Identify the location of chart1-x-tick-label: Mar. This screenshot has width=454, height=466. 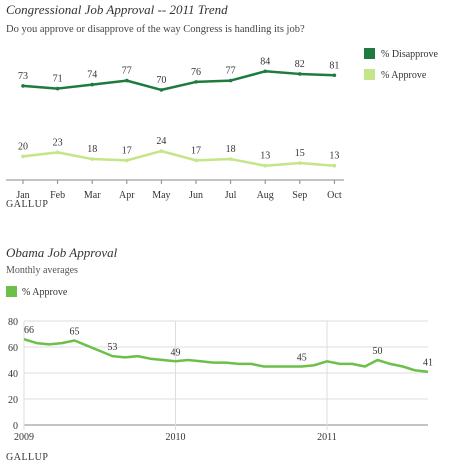
(92, 195).